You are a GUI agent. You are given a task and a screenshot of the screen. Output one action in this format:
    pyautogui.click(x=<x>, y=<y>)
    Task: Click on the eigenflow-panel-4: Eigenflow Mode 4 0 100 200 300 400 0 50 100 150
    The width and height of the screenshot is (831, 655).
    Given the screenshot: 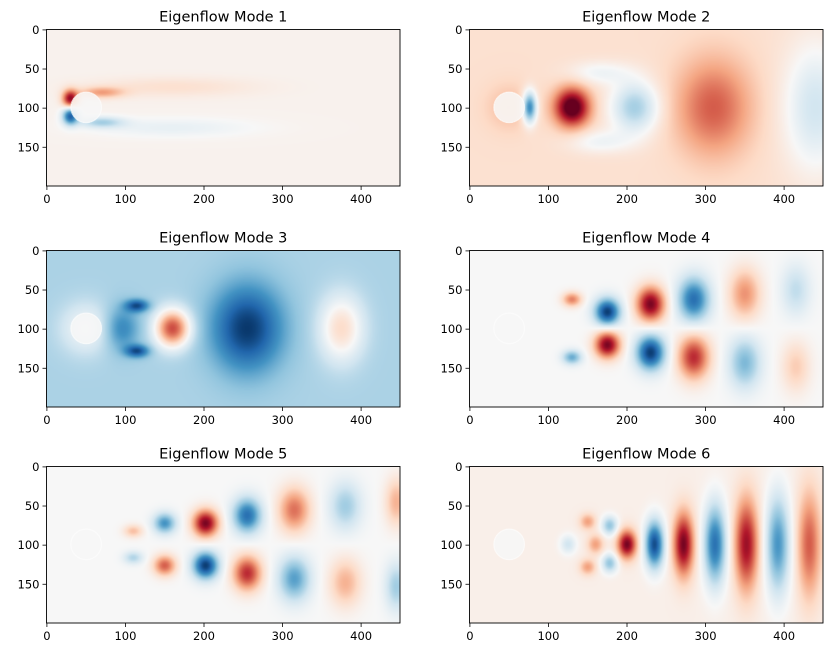 What is the action you would take?
    pyautogui.click(x=632, y=329)
    